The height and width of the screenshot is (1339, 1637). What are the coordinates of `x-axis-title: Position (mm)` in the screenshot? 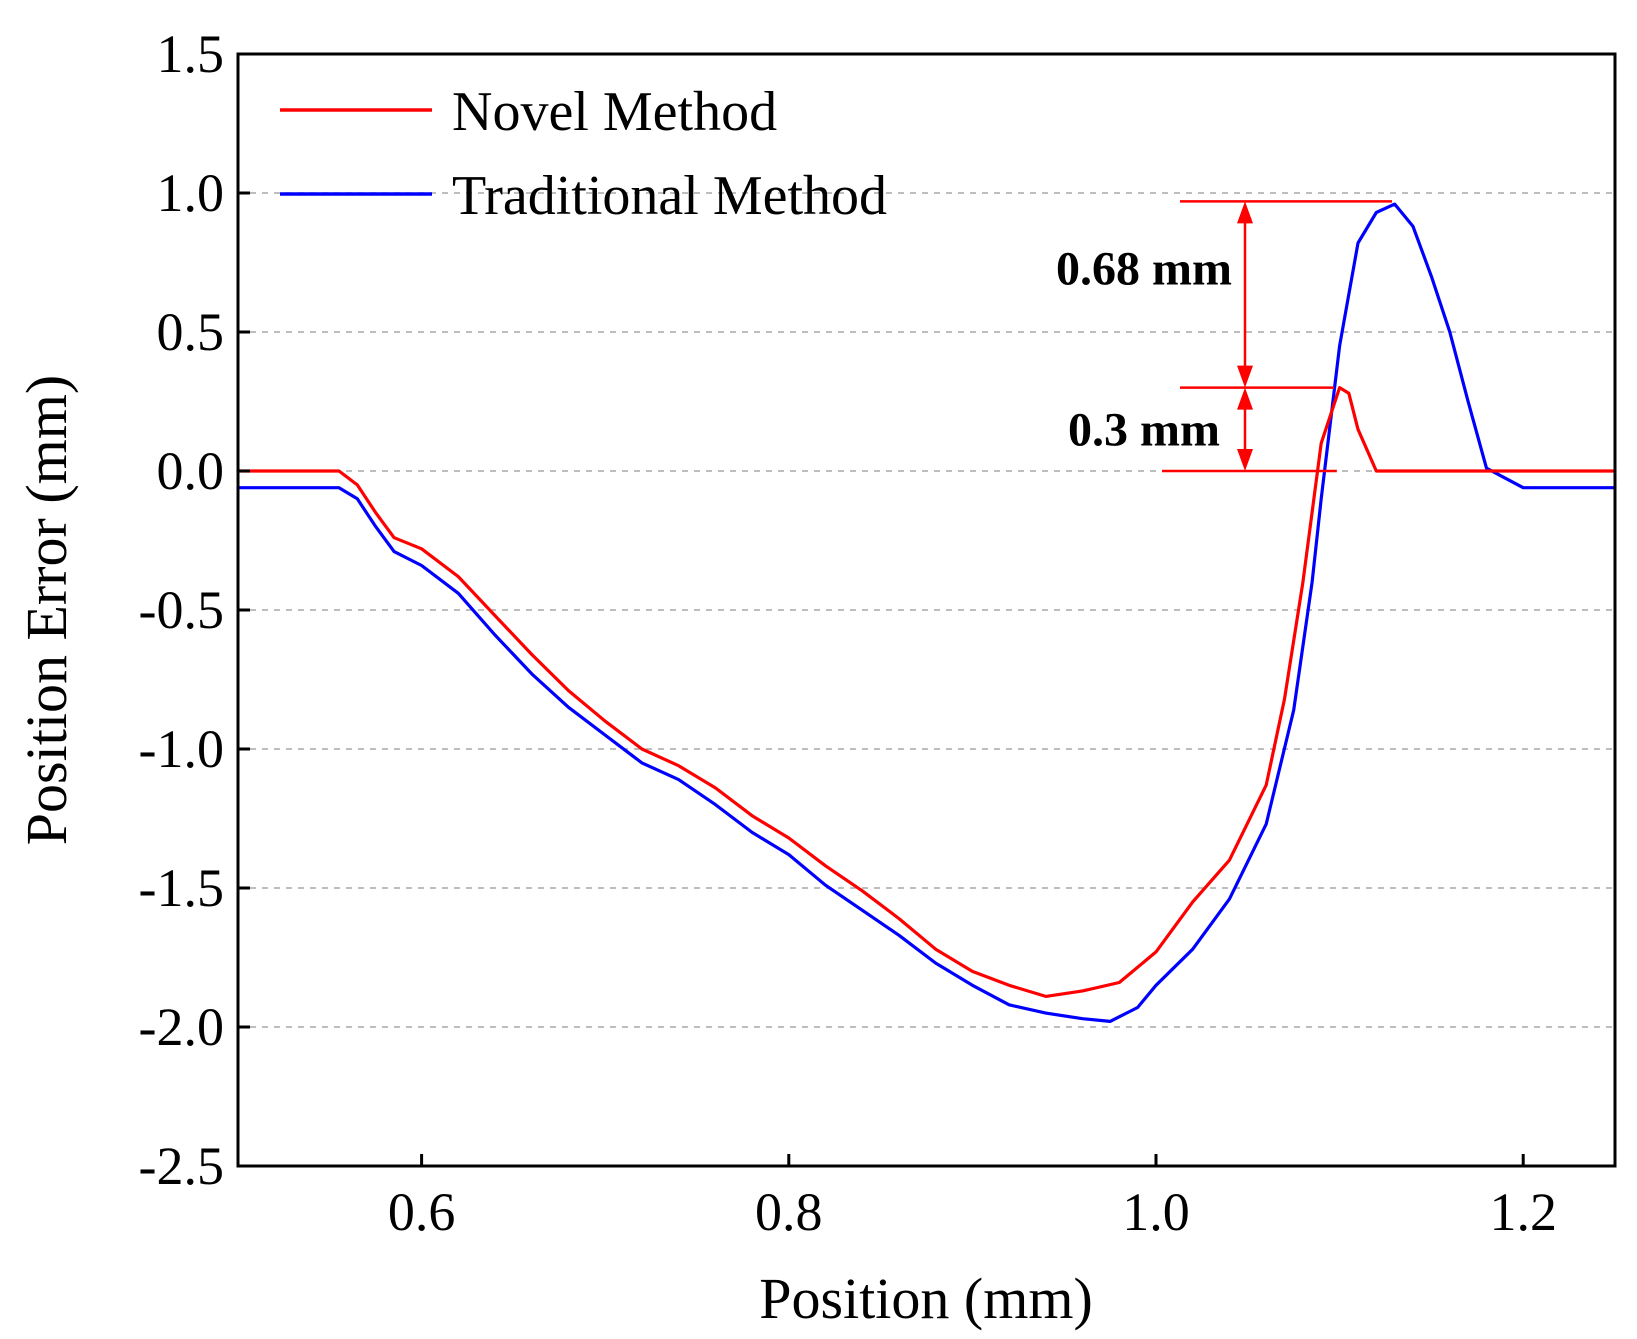 It's located at (926, 1298).